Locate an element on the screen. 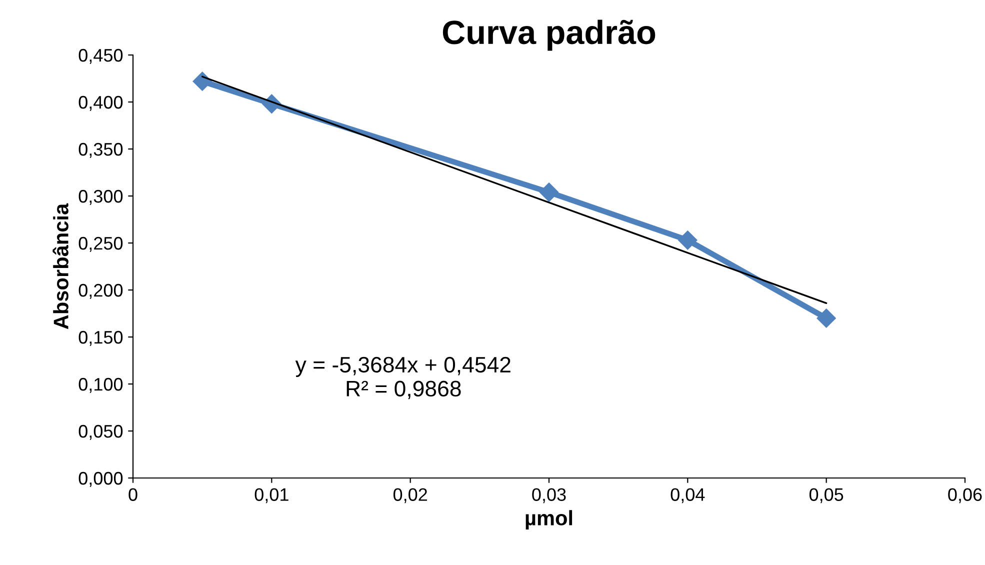 Image resolution: width=985 pixels, height=565 pixels. y-tick-label: 0,000 is located at coordinates (100, 479).